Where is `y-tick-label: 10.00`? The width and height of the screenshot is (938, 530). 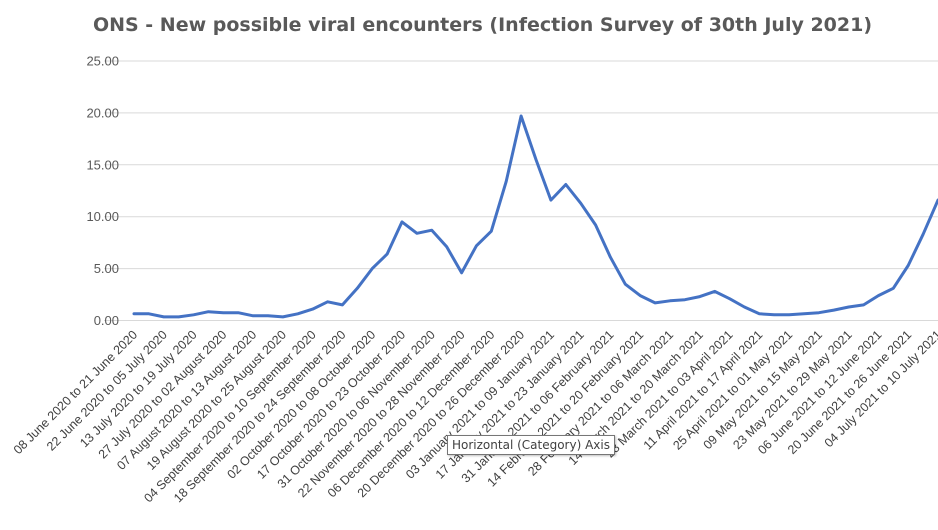 y-tick-label: 10.00 is located at coordinates (102, 216).